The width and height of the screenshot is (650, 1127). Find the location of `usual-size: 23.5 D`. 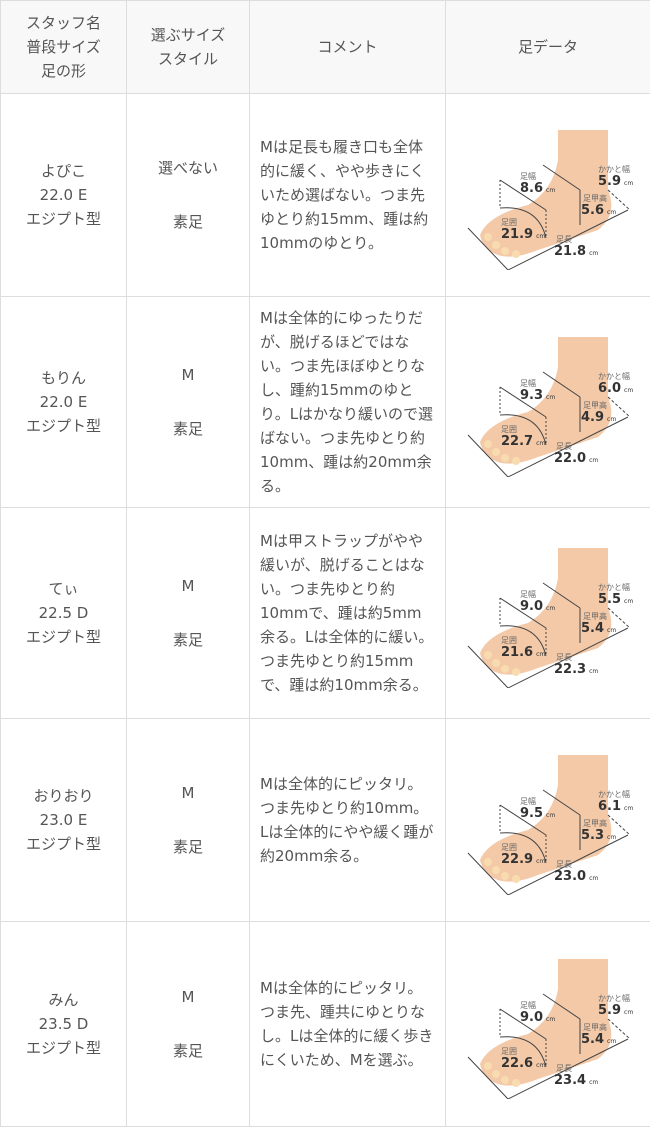

usual-size: 23.5 D is located at coordinates (63, 1024).